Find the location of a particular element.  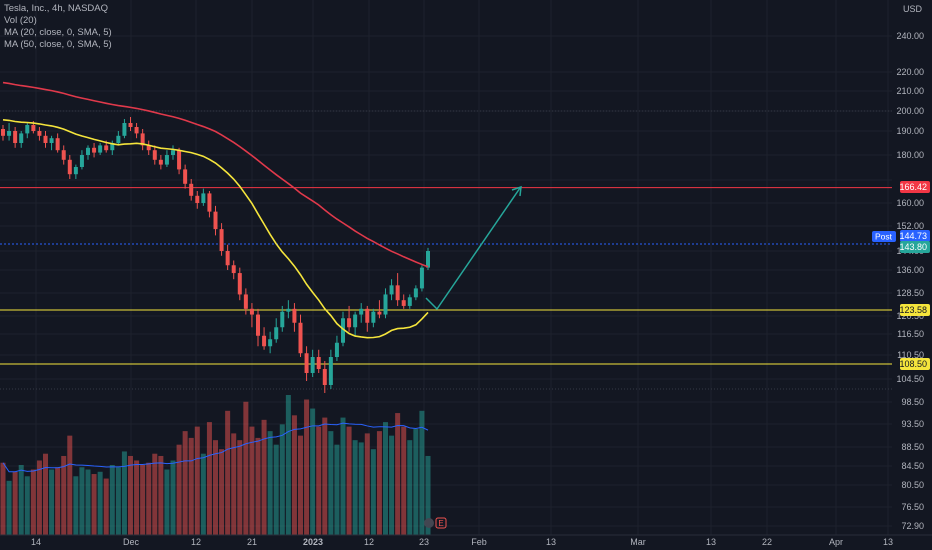

price-label-red: 166.42 is located at coordinates (914, 187).